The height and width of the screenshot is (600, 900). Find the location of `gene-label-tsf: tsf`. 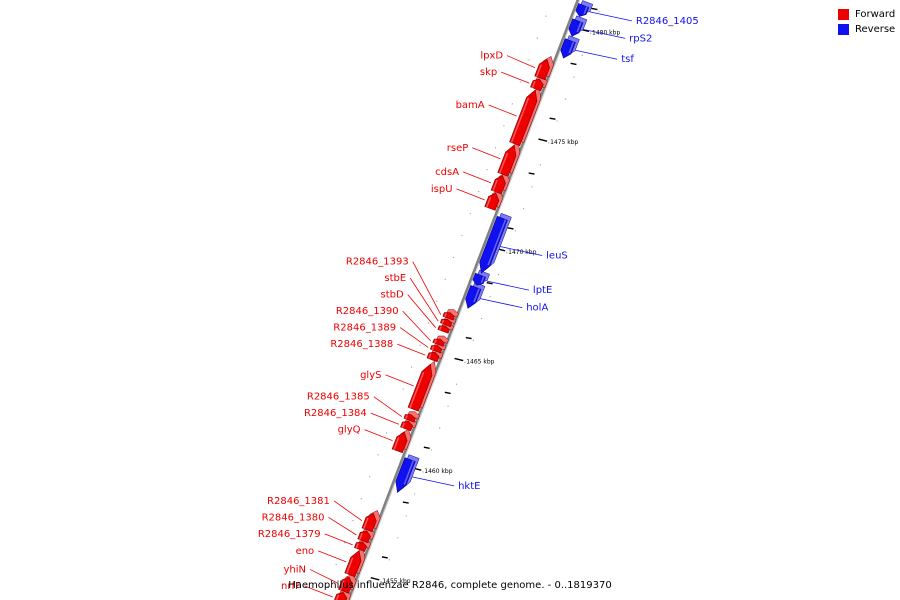

gene-label-tsf: tsf is located at coordinates (627, 59).